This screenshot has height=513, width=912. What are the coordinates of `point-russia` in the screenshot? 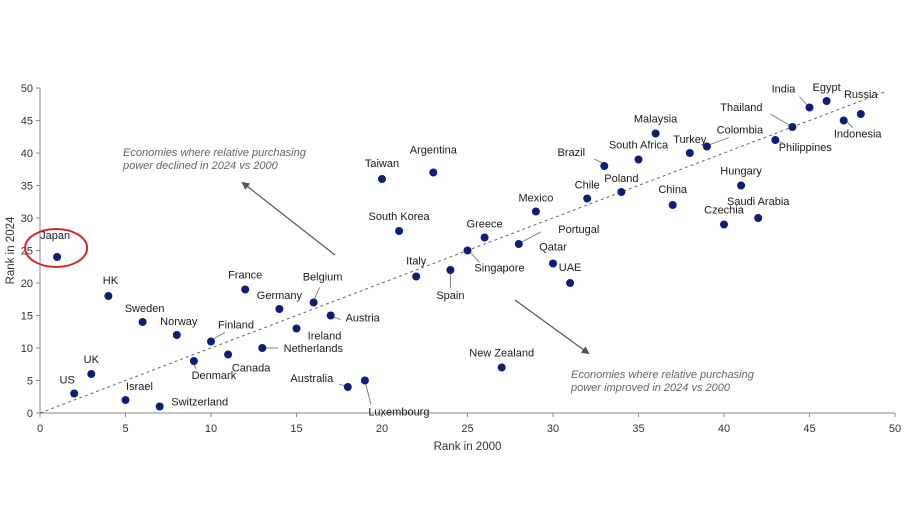 It's located at (860, 114).